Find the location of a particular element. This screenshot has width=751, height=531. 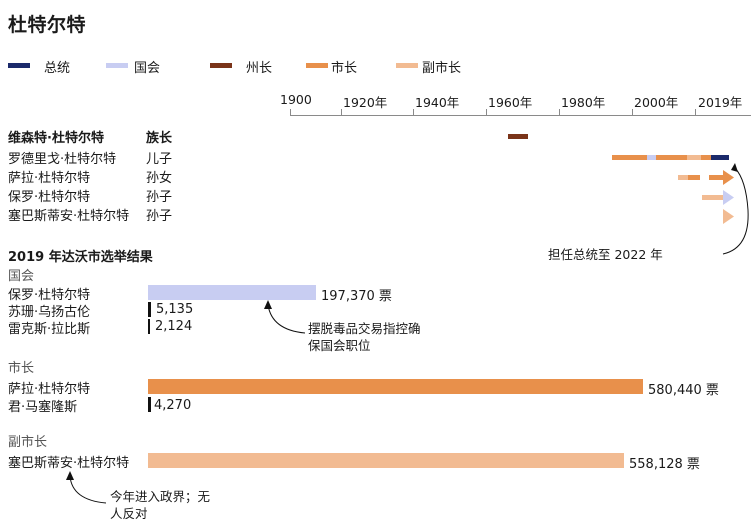

candidate-name: 保罗·杜特尔特 is located at coordinates (49, 295).